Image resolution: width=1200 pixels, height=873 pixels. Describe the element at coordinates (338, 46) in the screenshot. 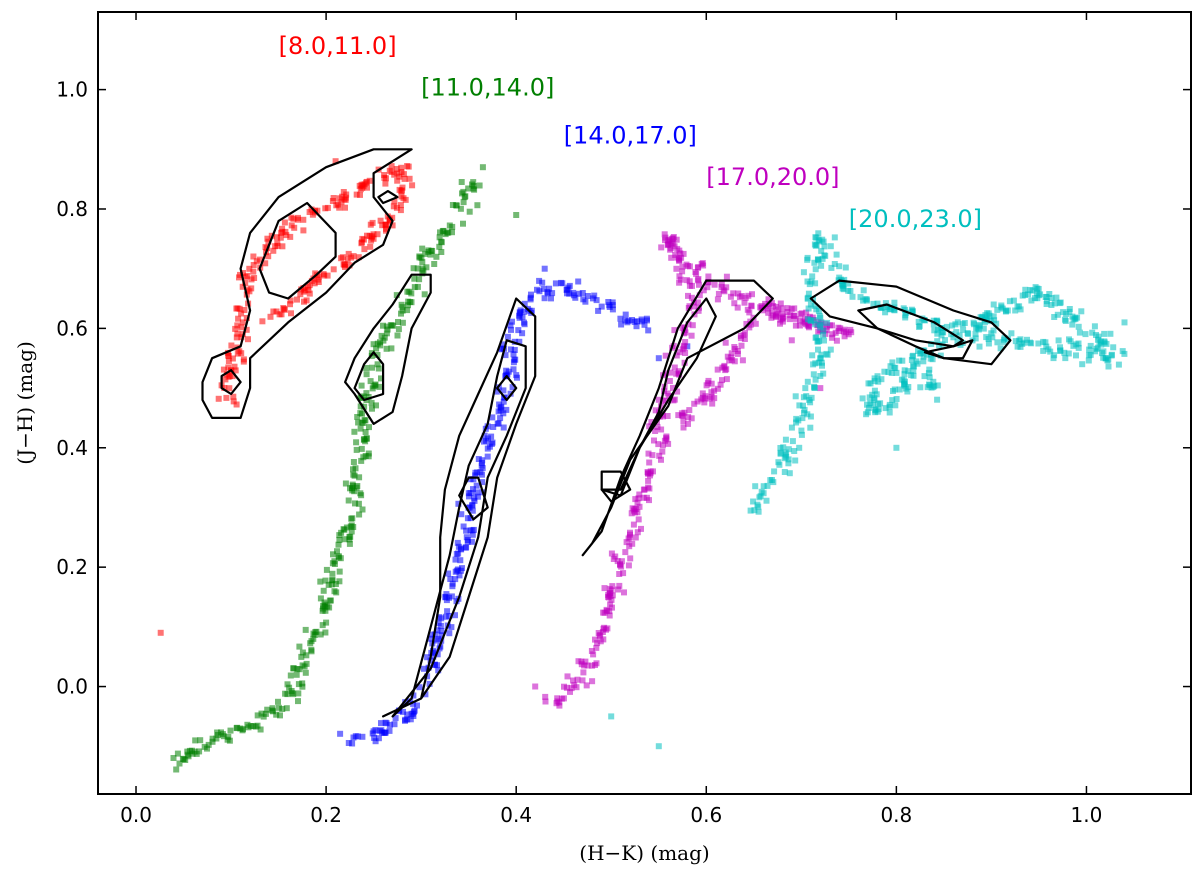

I see `series-label: [8.0,11.0]` at that location.